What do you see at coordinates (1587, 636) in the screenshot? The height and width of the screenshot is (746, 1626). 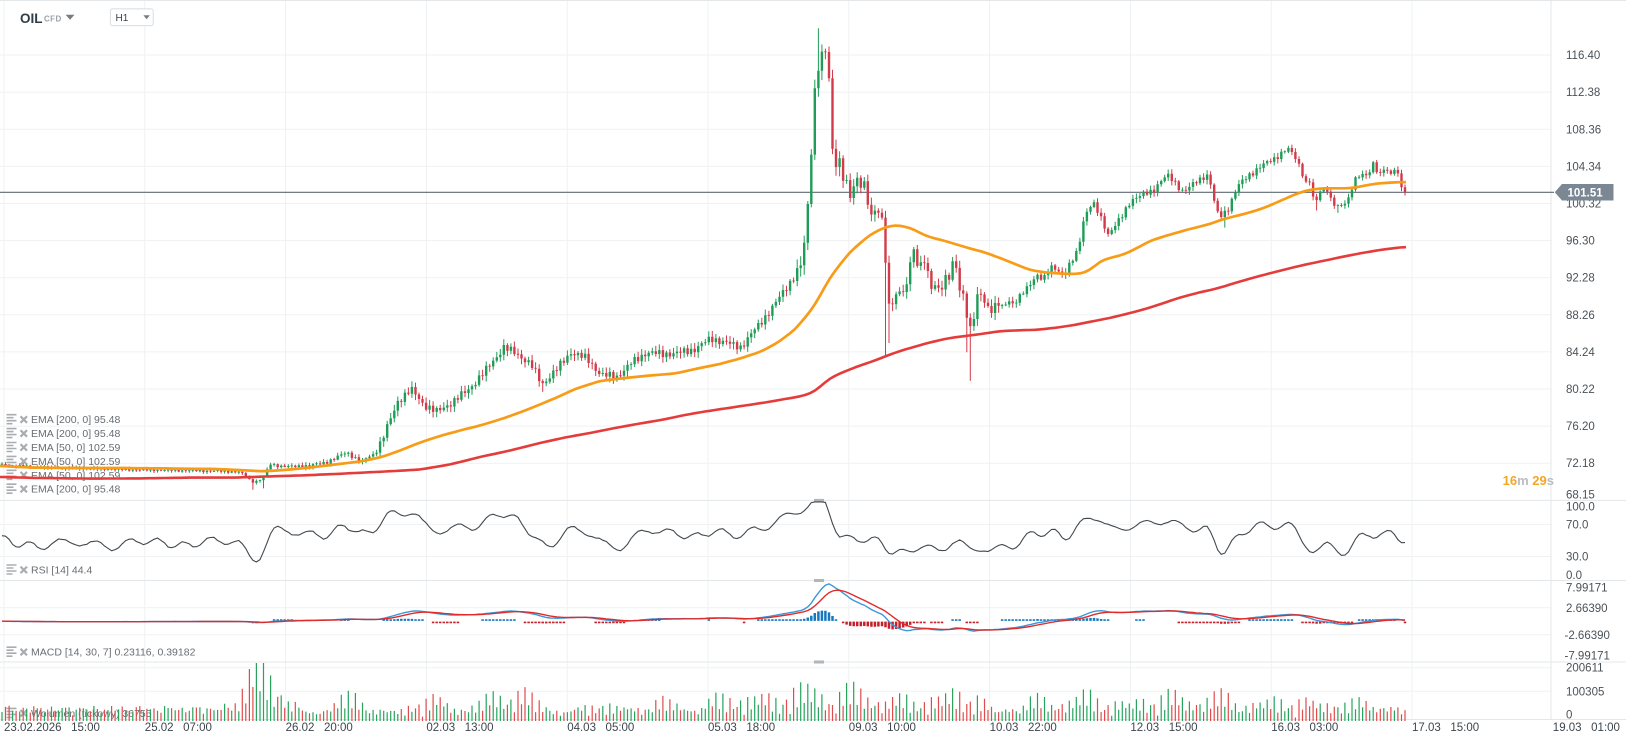 I see `svg-text: -2.66390` at bounding box center [1587, 636].